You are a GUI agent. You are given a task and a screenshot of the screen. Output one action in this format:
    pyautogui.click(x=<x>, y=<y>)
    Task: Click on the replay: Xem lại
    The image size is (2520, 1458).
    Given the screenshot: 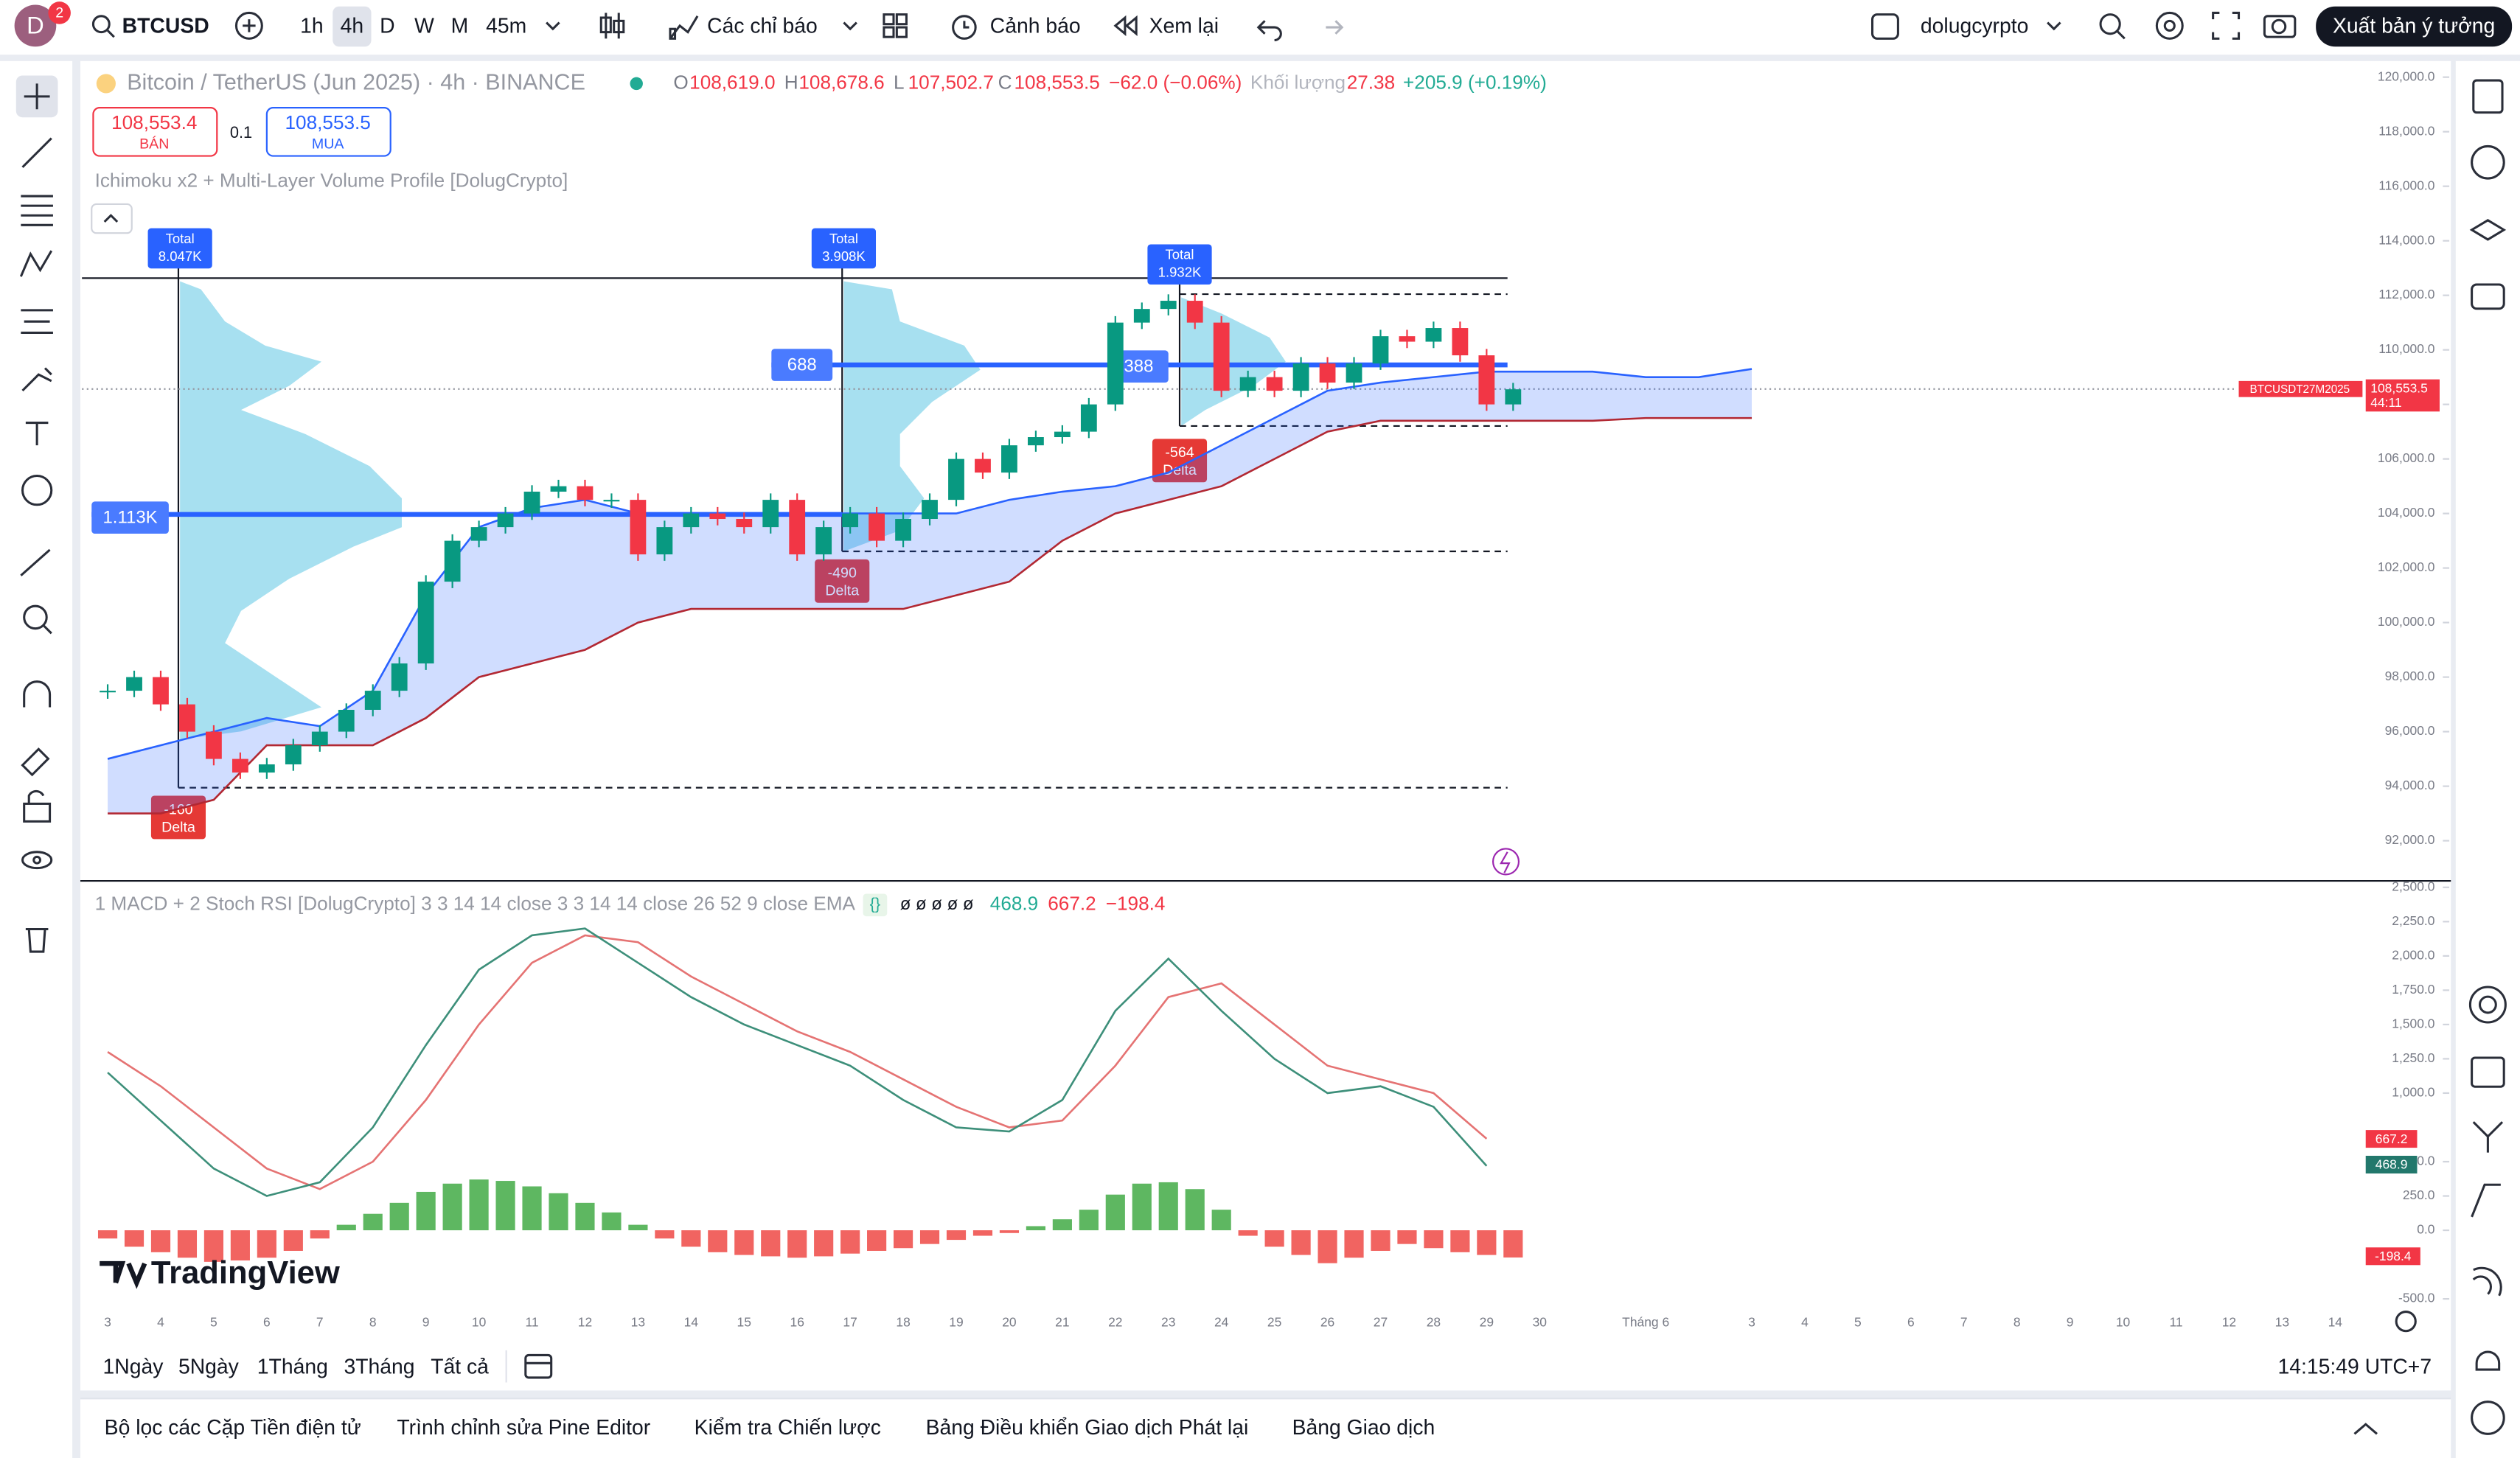 What is the action you would take?
    pyautogui.click(x=1184, y=27)
    